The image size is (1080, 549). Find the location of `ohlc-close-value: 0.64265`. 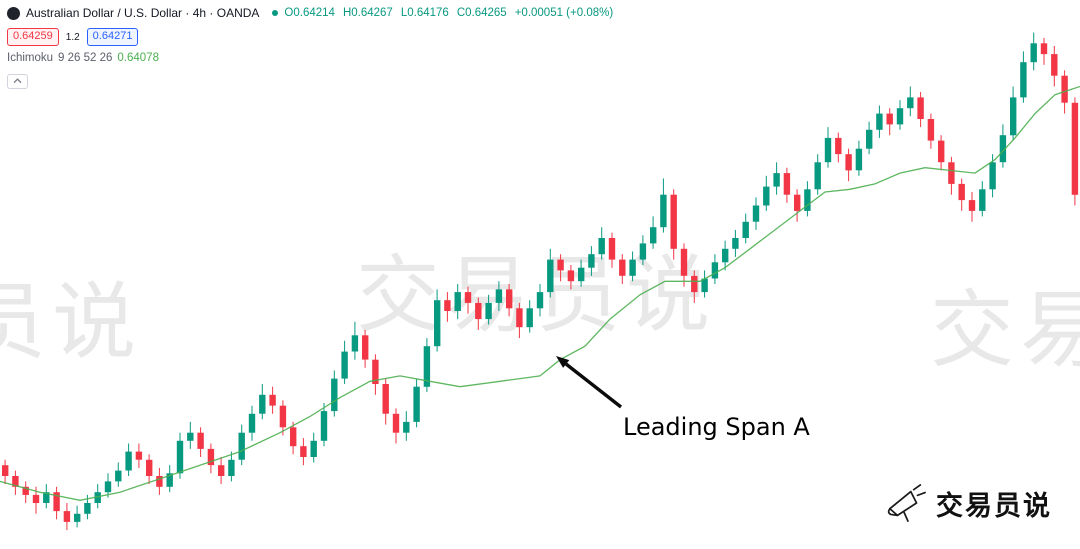

ohlc-close-value: 0.64265 is located at coordinates (486, 13).